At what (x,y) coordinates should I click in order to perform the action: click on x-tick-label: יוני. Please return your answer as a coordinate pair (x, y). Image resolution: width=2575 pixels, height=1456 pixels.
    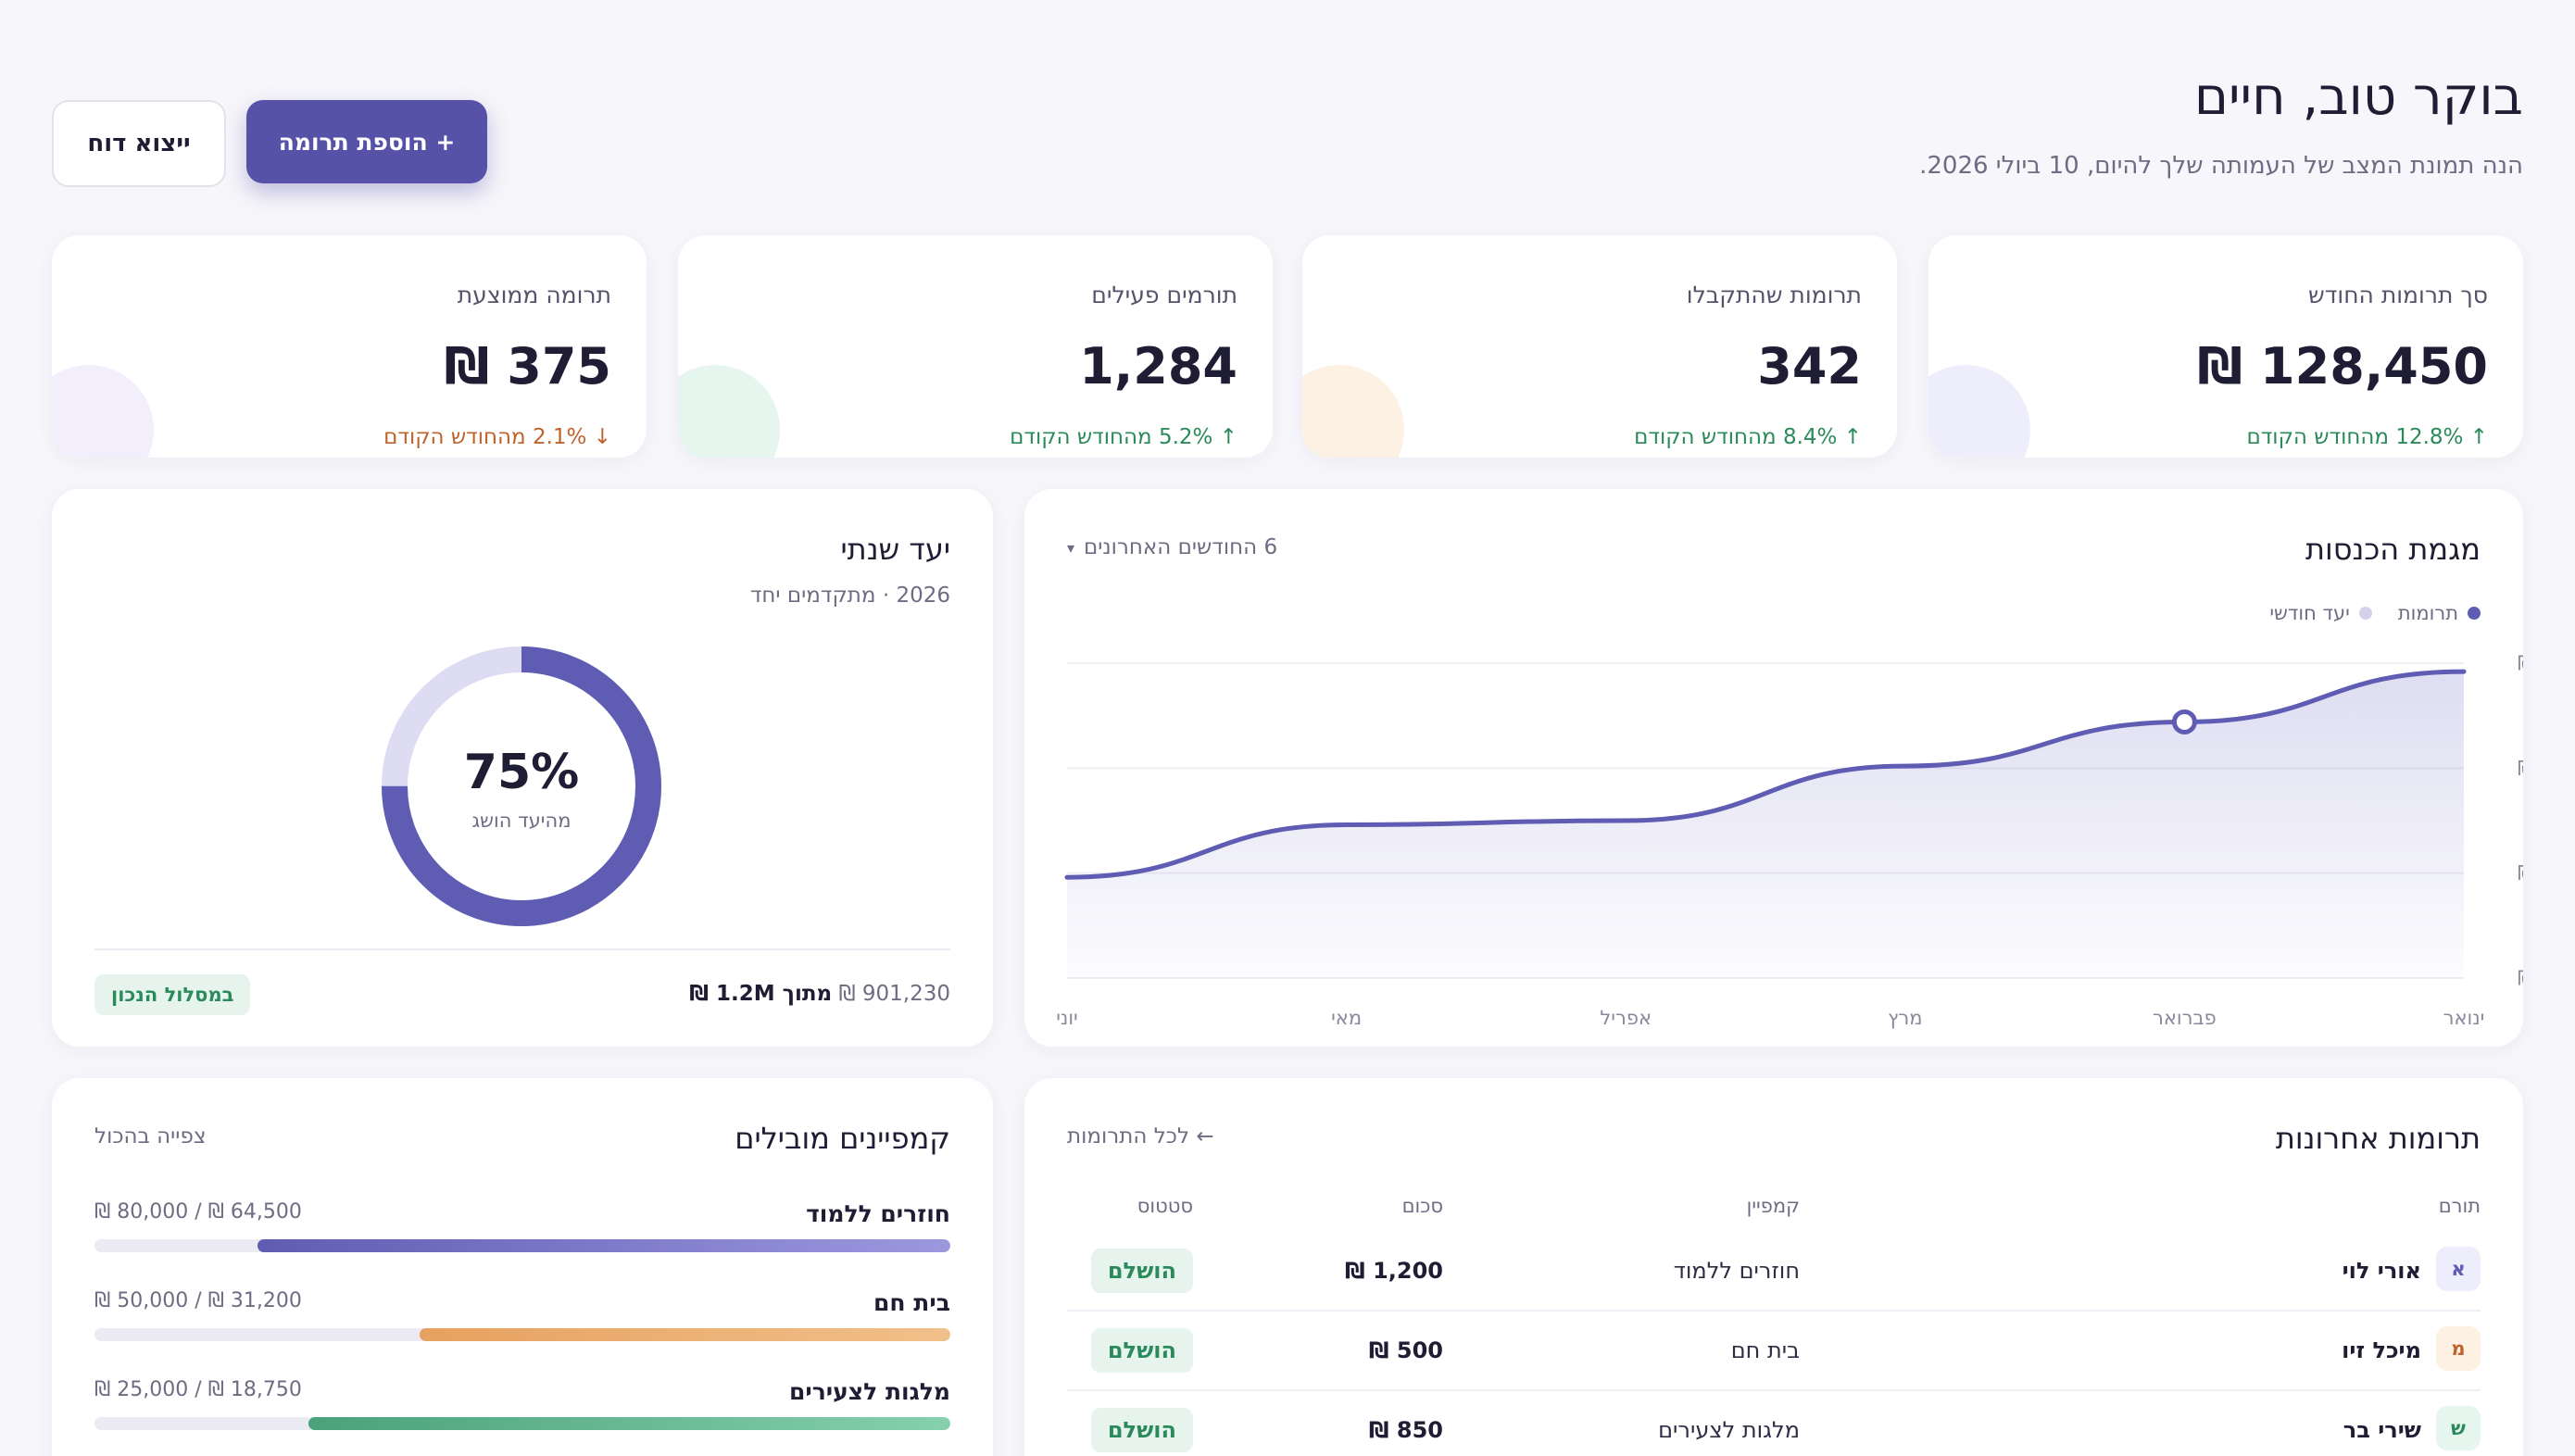
    Looking at the image, I should click on (1067, 1018).